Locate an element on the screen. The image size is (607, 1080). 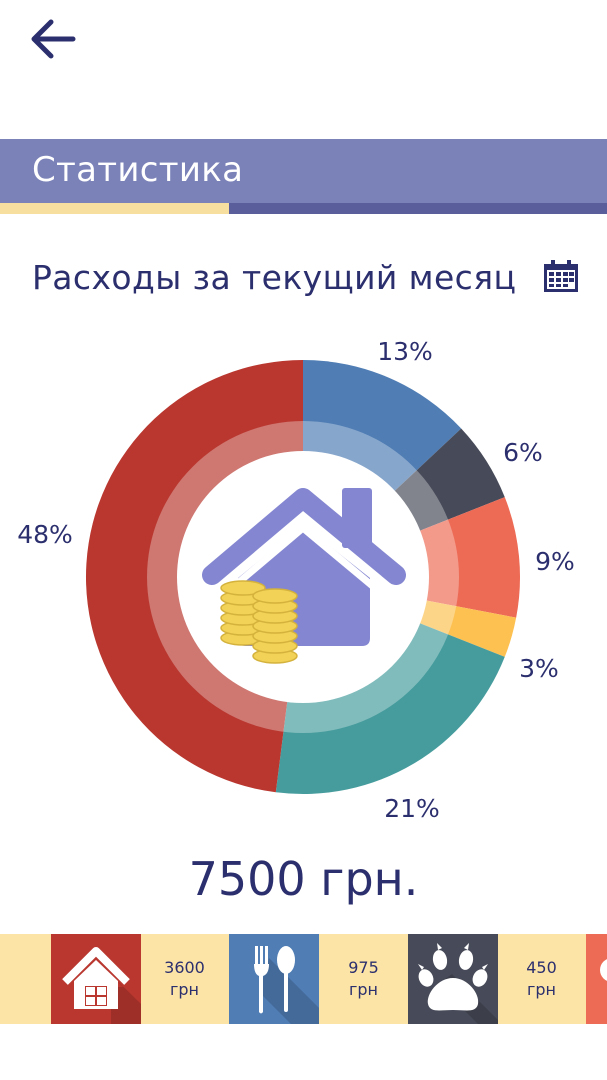
amount-value: 450 is located at coordinates (541, 967).